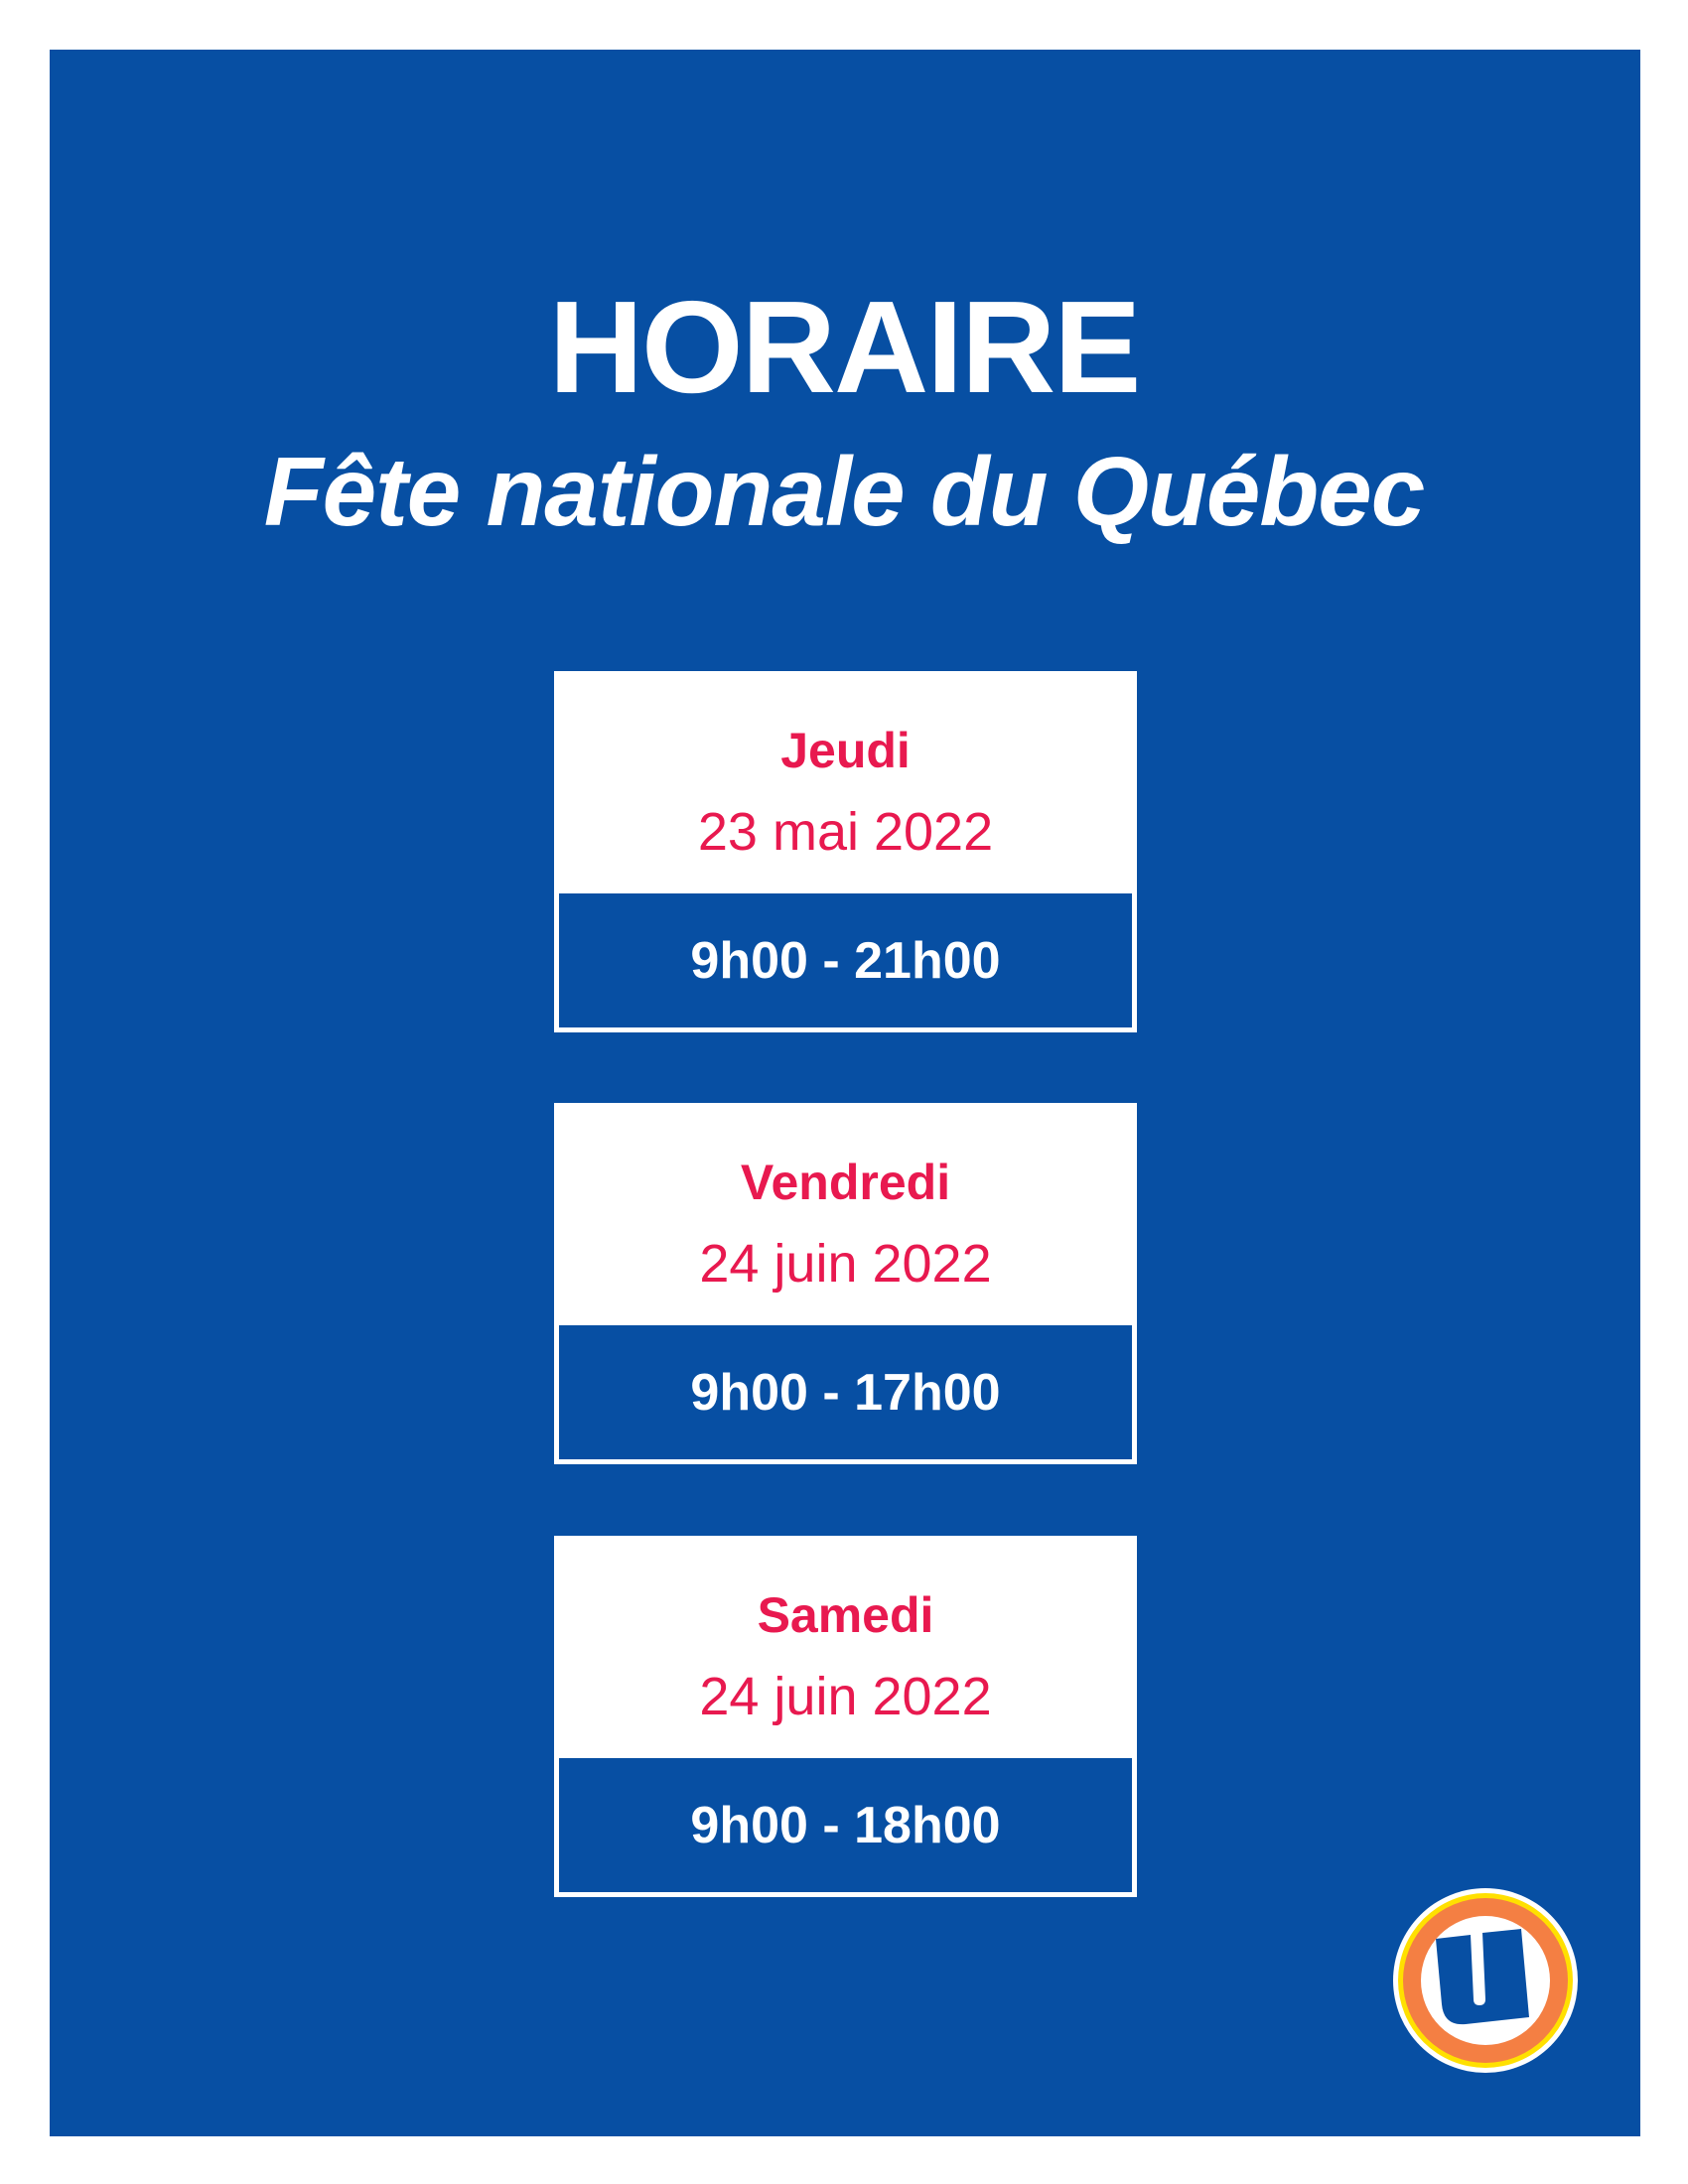 The height and width of the screenshot is (2184, 1688). I want to click on day-label: Samedi, so click(845, 1615).